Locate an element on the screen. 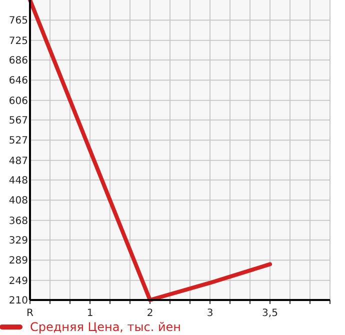  y-tick-label: 210 is located at coordinates (18, 301).